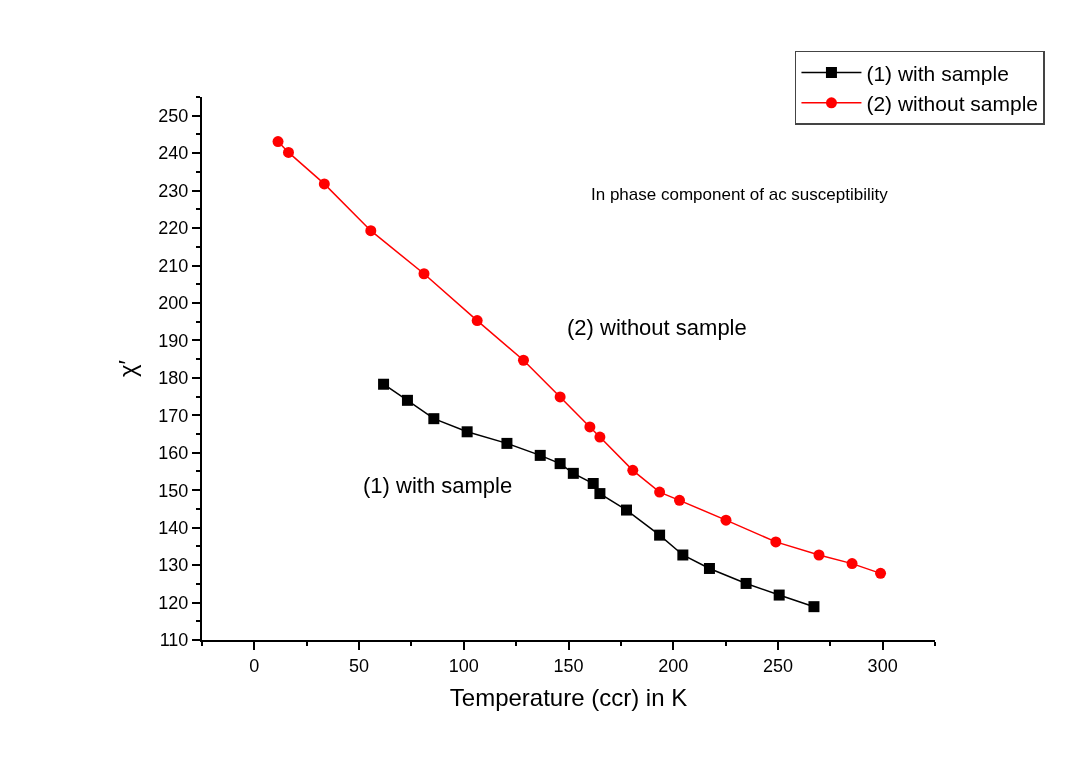 This screenshot has height=763, width=1076. Describe the element at coordinates (173, 602) in the screenshot. I see `y-tick-label: 120` at that location.